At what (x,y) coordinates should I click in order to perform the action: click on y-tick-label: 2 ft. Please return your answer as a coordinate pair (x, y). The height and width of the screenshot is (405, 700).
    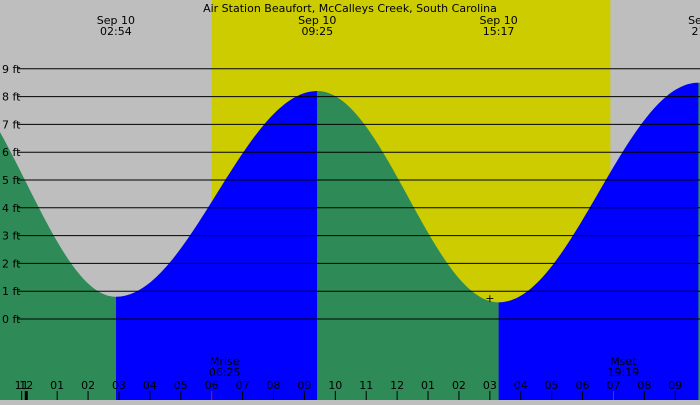
    Looking at the image, I should click on (11, 263).